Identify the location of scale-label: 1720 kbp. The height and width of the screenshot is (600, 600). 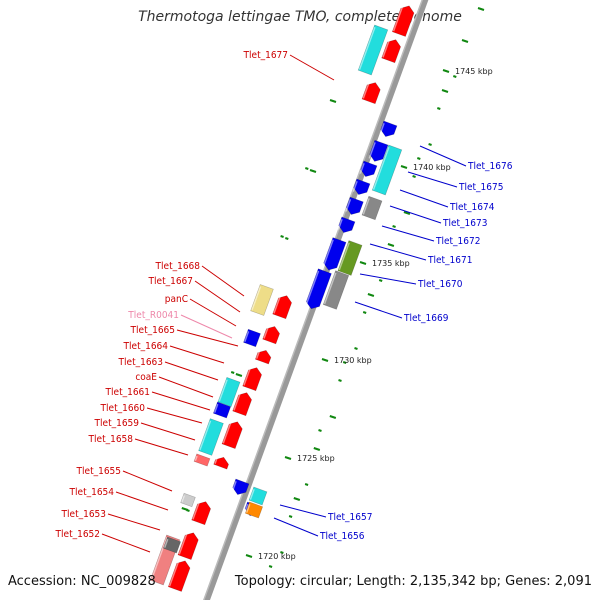
(277, 556).